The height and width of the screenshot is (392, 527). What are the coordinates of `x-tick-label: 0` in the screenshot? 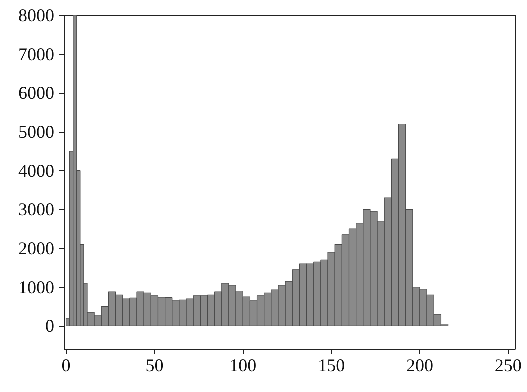 It's located at (66, 366).